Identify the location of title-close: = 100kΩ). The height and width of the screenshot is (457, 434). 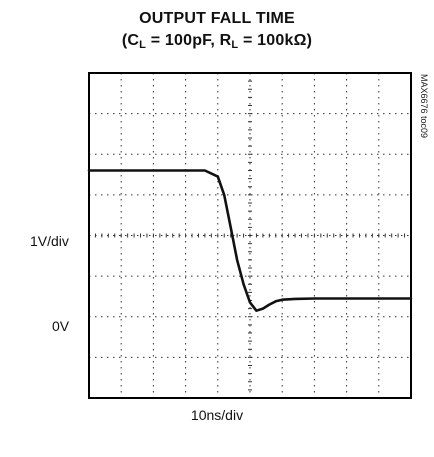
(275, 40).